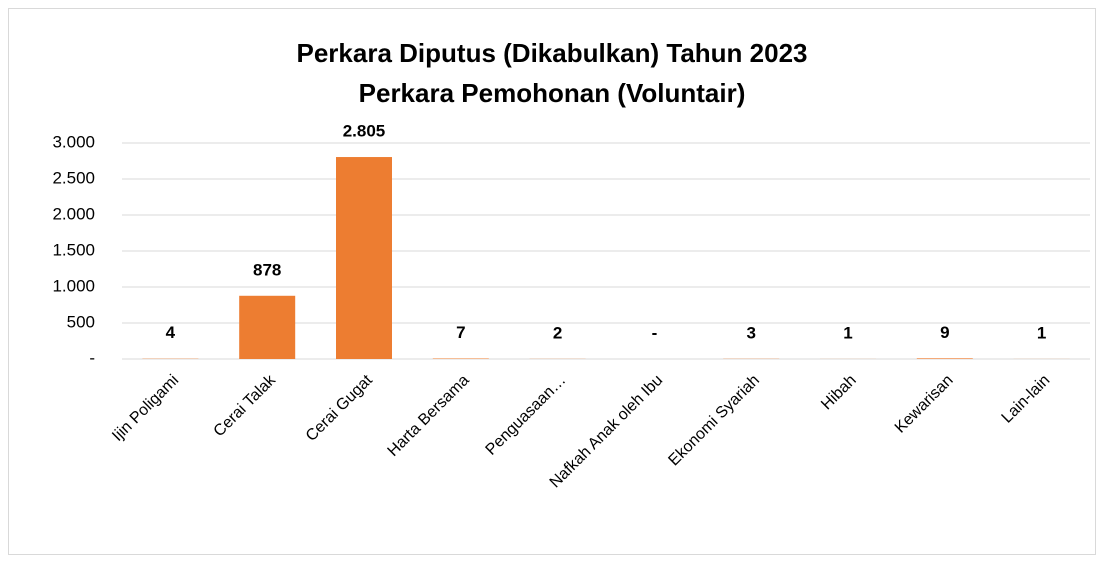  Describe the element at coordinates (552, 93) in the screenshot. I see `chart-subtitle: Perkara Pemohonan (Voluntair)` at that location.